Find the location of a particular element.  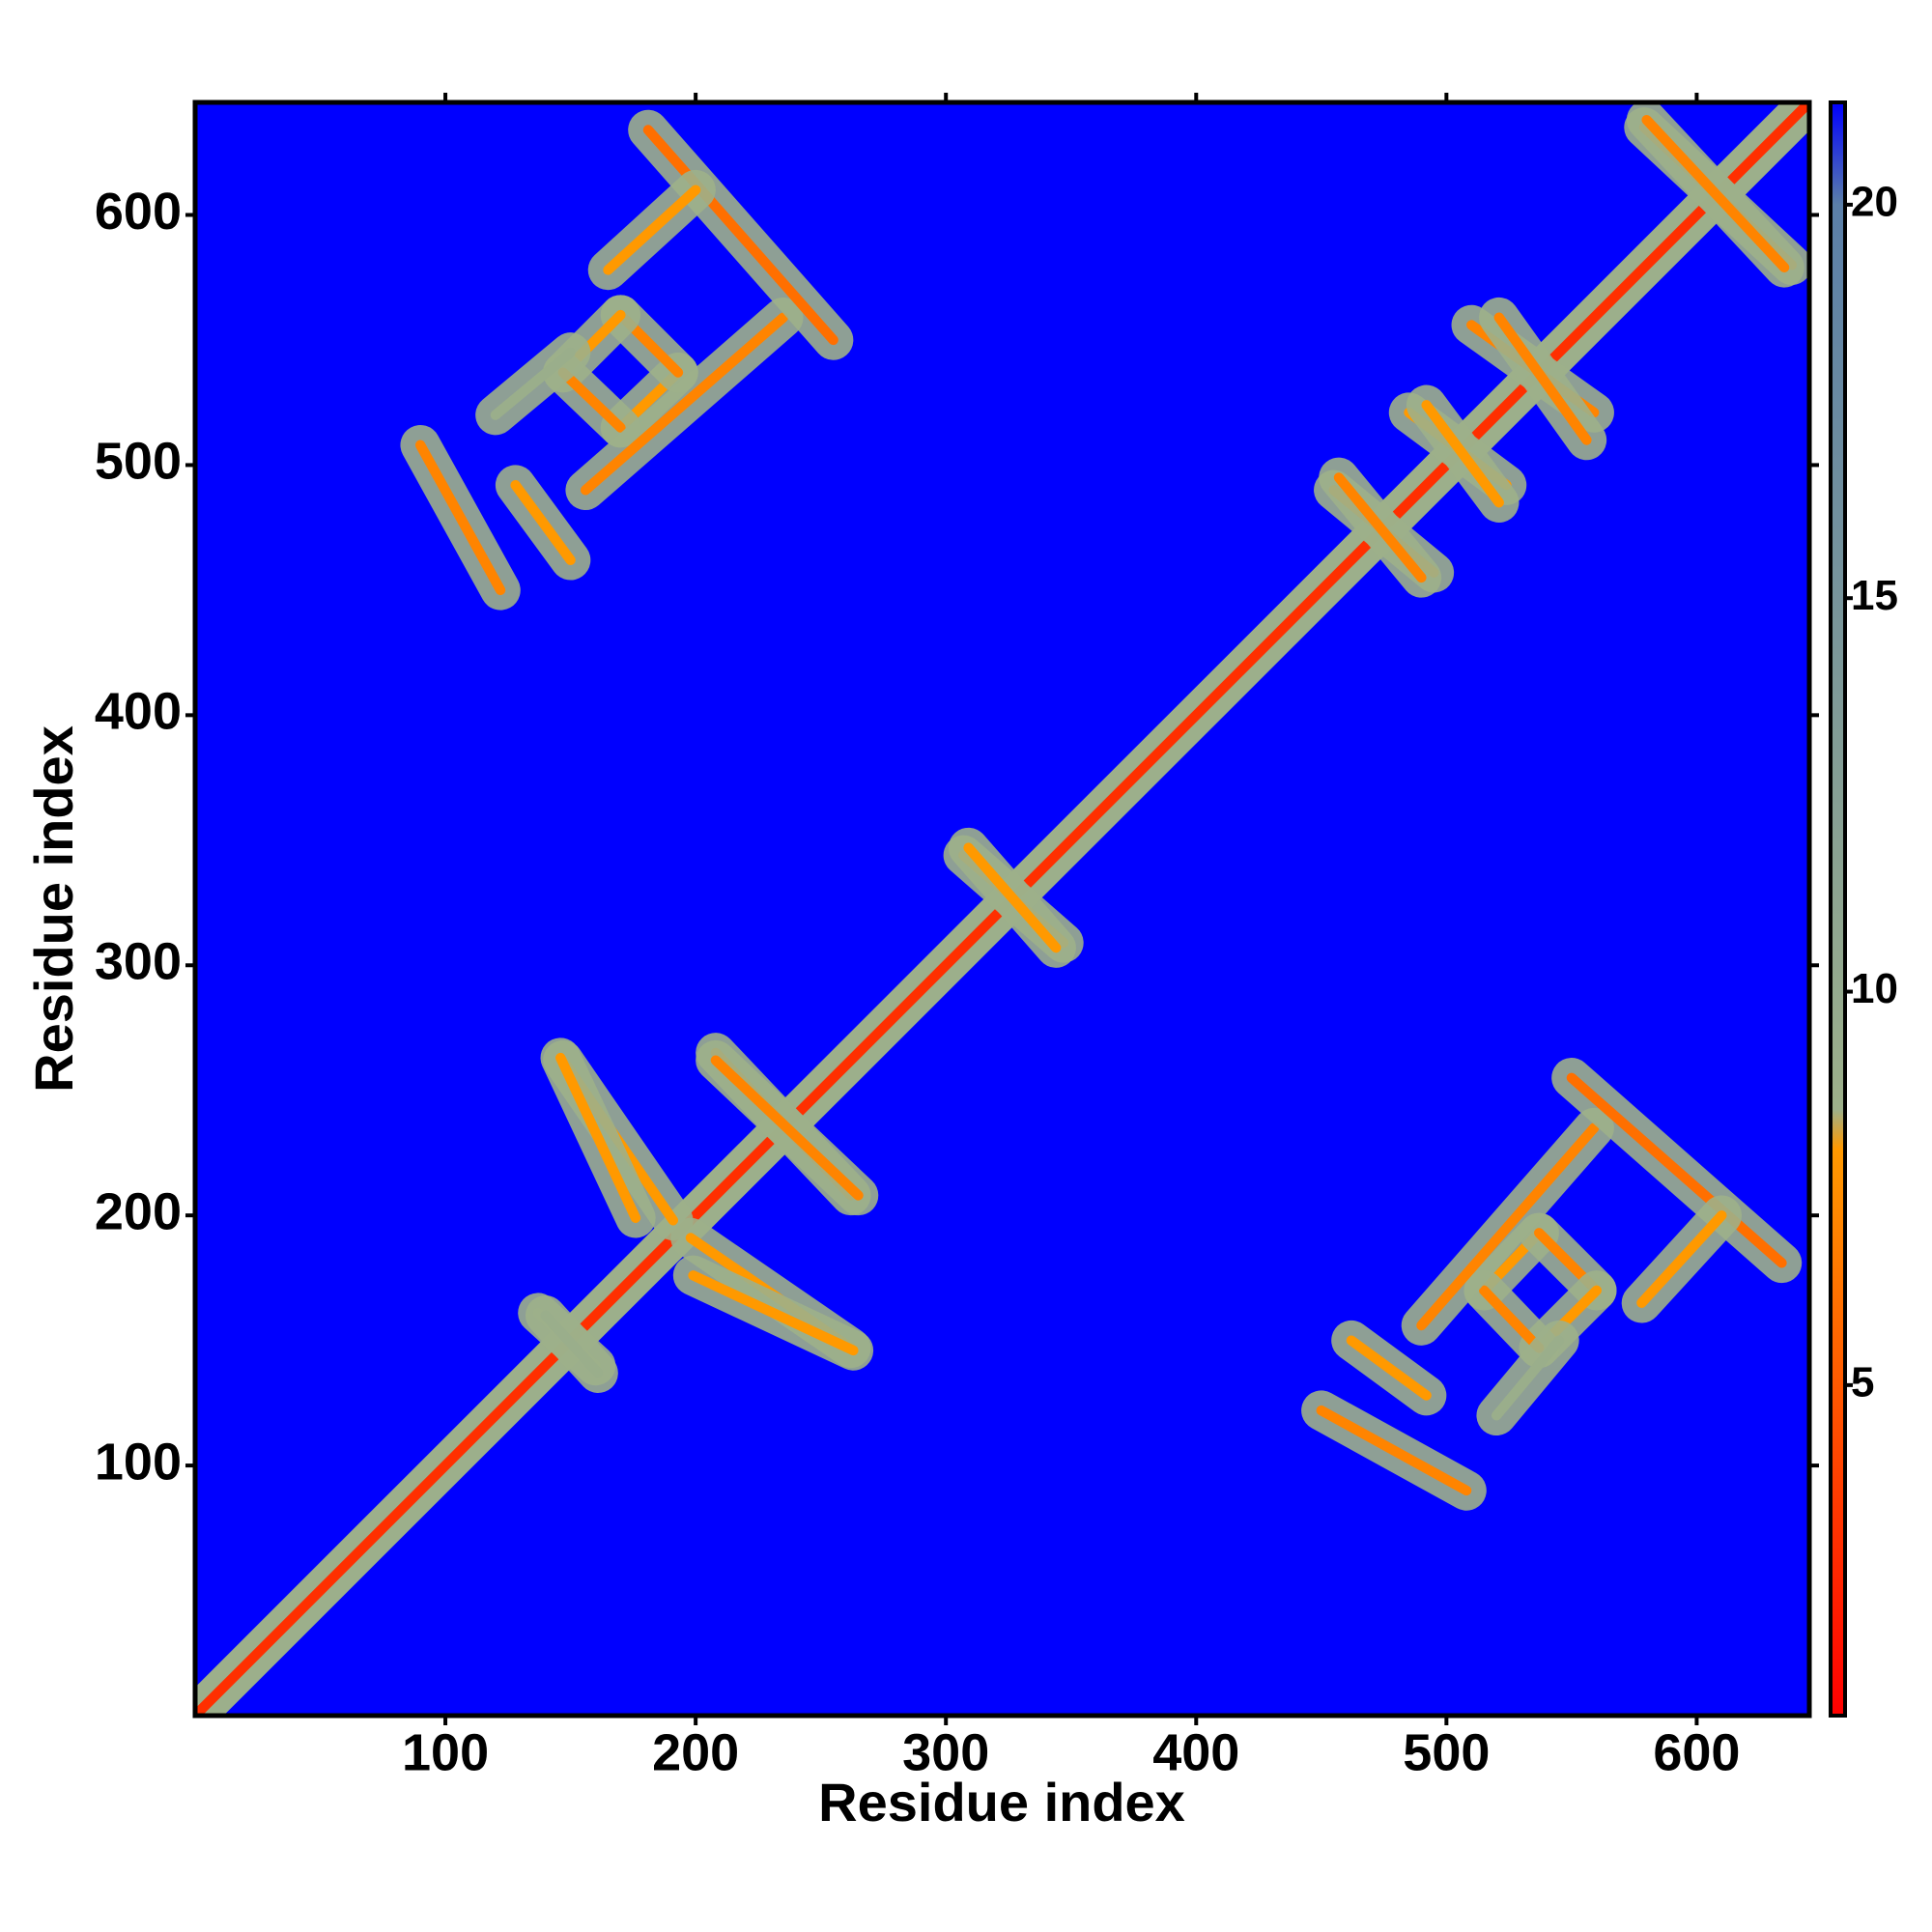

colorbar is located at coordinates (1838, 909).